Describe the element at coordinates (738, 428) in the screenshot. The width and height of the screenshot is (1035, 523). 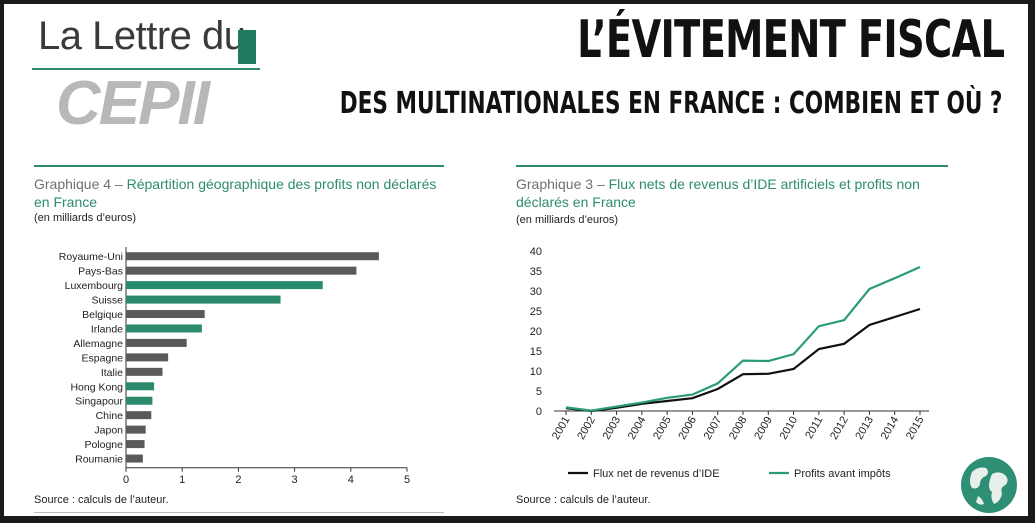
I see `line-x-tick-label: 2008` at that location.